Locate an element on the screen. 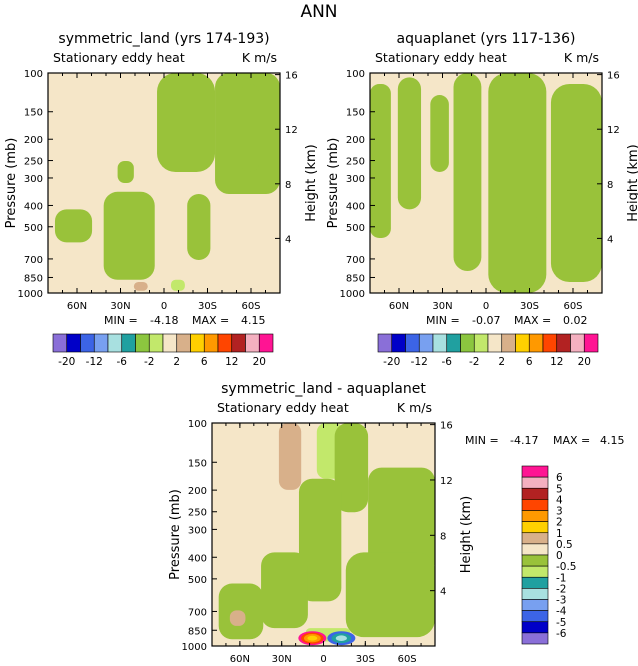  colorbar-label: -12 is located at coordinates (419, 362).